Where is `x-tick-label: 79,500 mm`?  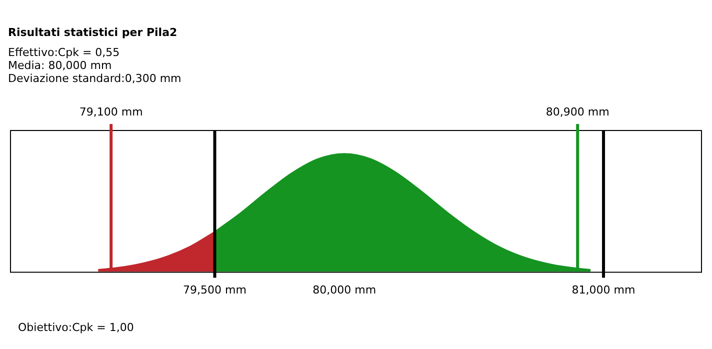 x-tick-label: 79,500 mm is located at coordinates (214, 289).